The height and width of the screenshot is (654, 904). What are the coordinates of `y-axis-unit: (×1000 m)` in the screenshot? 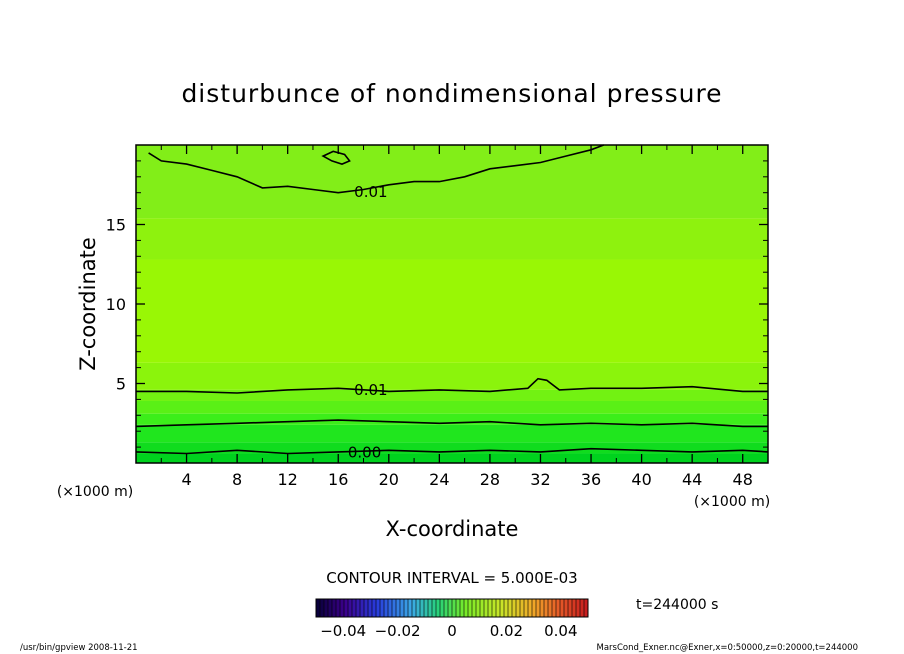 It's located at (95, 492).